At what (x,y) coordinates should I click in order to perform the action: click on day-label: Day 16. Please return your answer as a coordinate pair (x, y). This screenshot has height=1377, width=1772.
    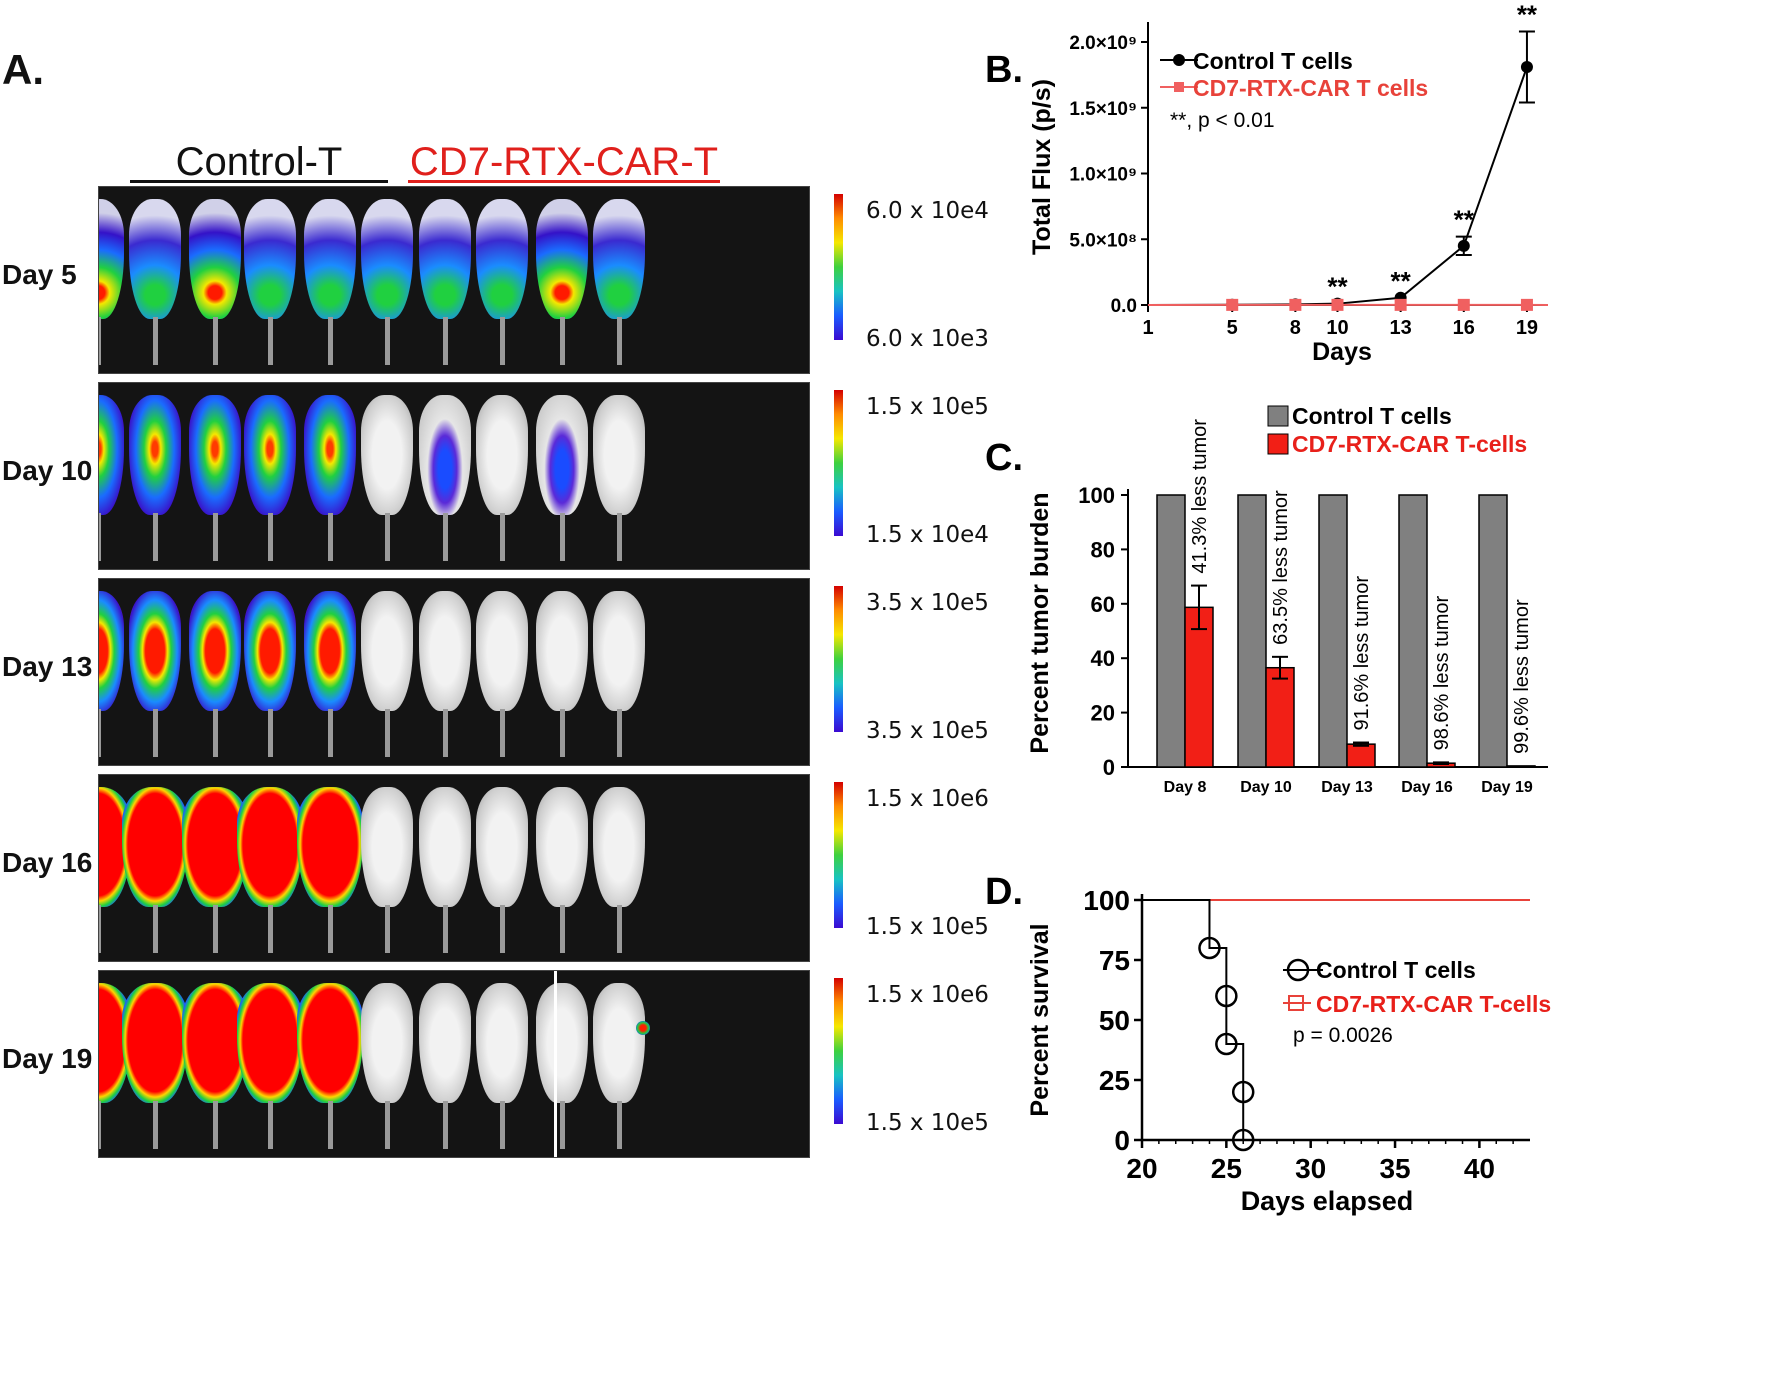
    Looking at the image, I should click on (47, 862).